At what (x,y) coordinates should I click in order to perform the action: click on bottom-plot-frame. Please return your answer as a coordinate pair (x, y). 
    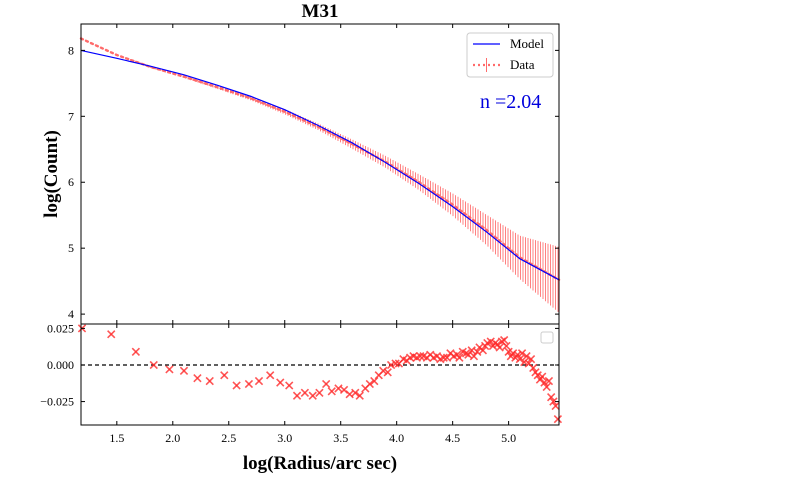
    Looking at the image, I should click on (320, 374).